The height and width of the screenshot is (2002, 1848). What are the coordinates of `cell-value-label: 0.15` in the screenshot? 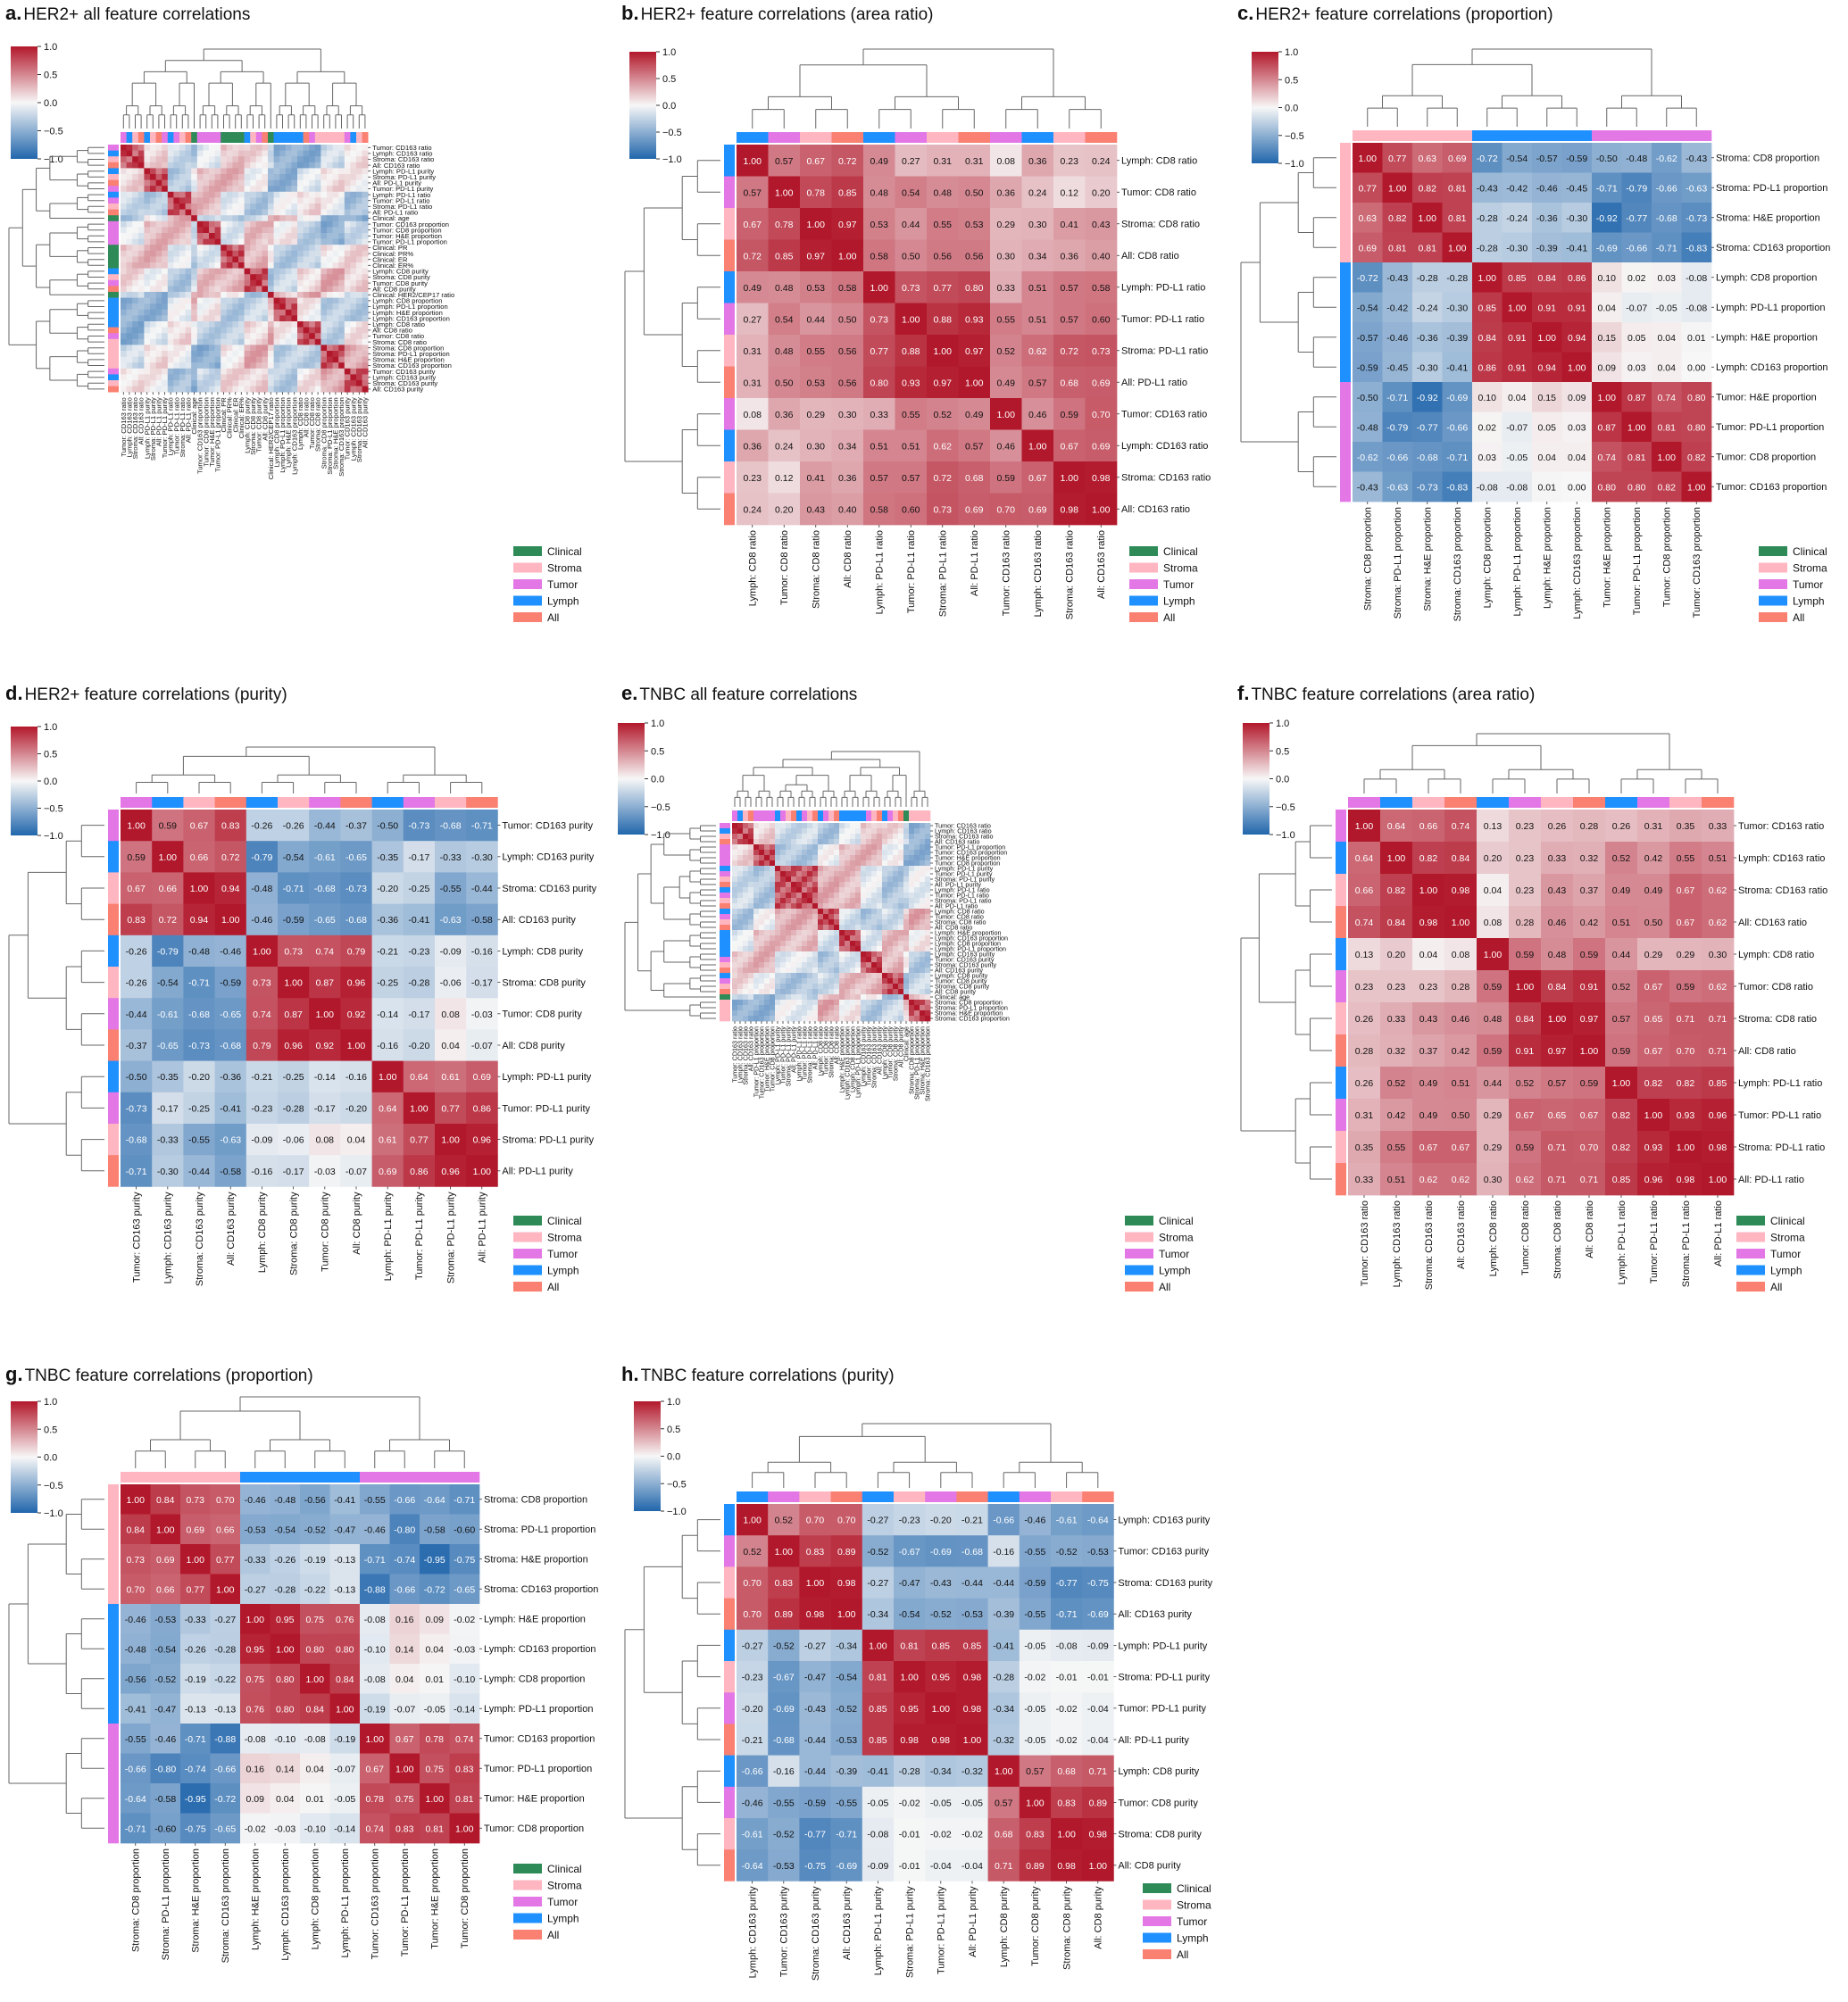 It's located at (1607, 338).